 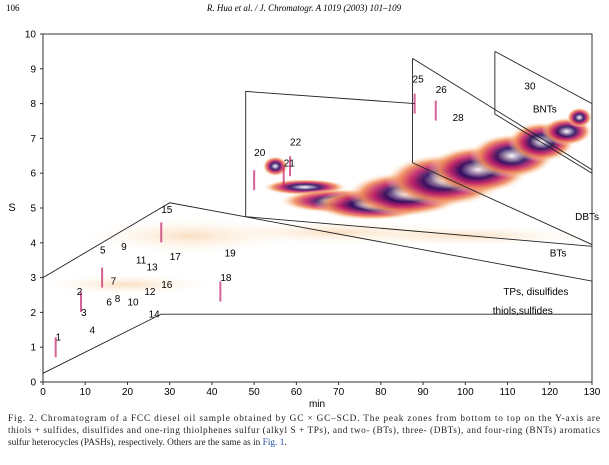 What do you see at coordinates (167, 210) in the screenshot?
I see `peak-label: 15` at bounding box center [167, 210].